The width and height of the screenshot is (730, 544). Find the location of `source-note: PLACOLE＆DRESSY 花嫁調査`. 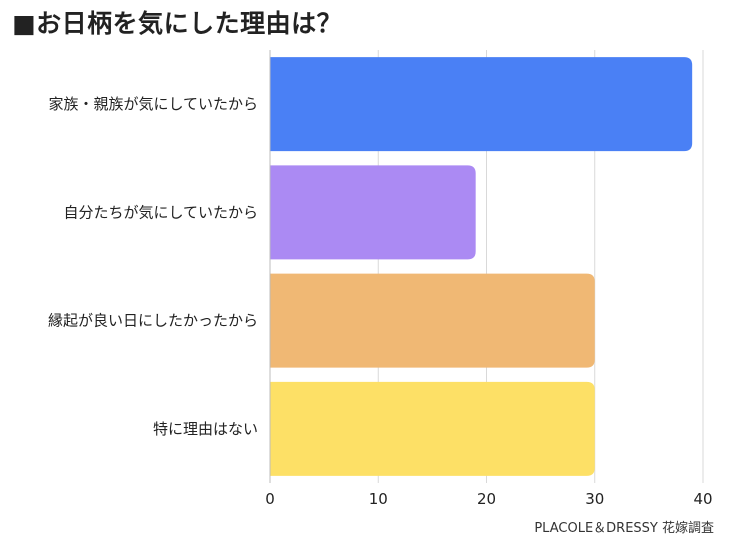

source-note: PLACOLE＆DRESSY 花嫁調査 is located at coordinates (624, 528).